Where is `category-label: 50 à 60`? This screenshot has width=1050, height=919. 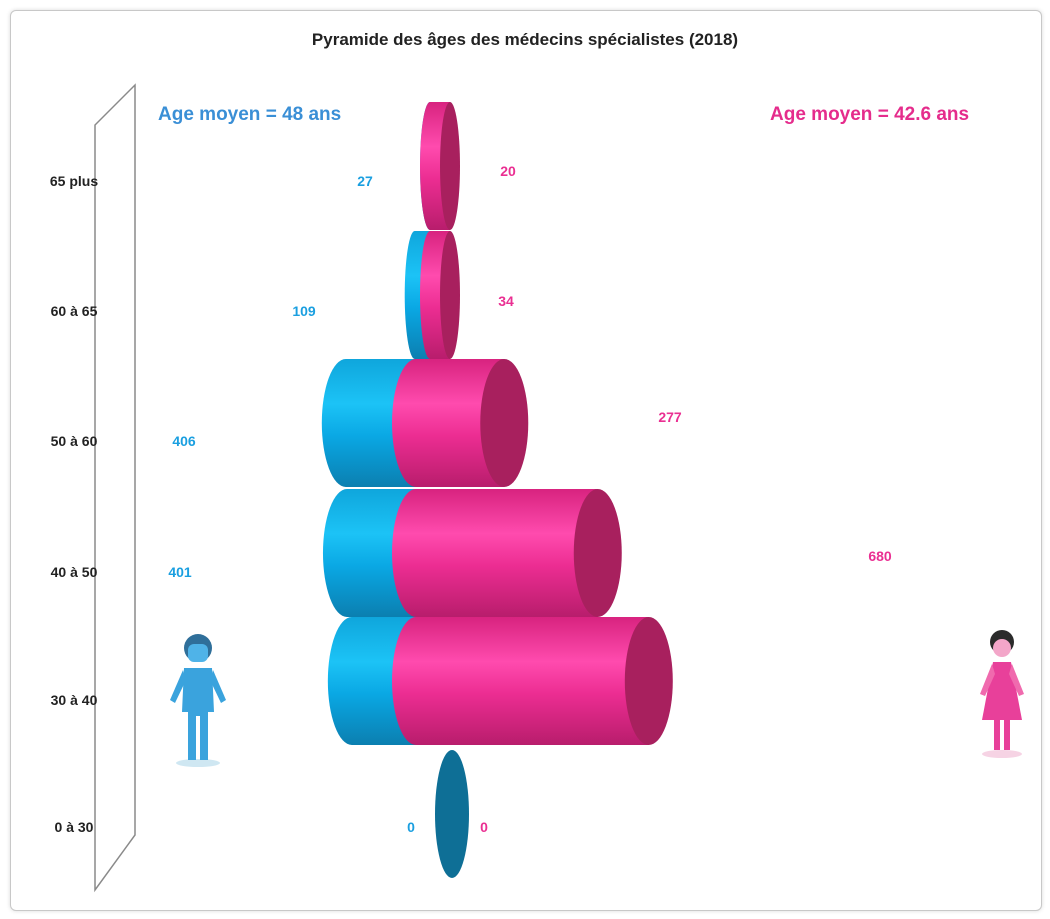
category-label: 50 à 60 is located at coordinates (74, 441).